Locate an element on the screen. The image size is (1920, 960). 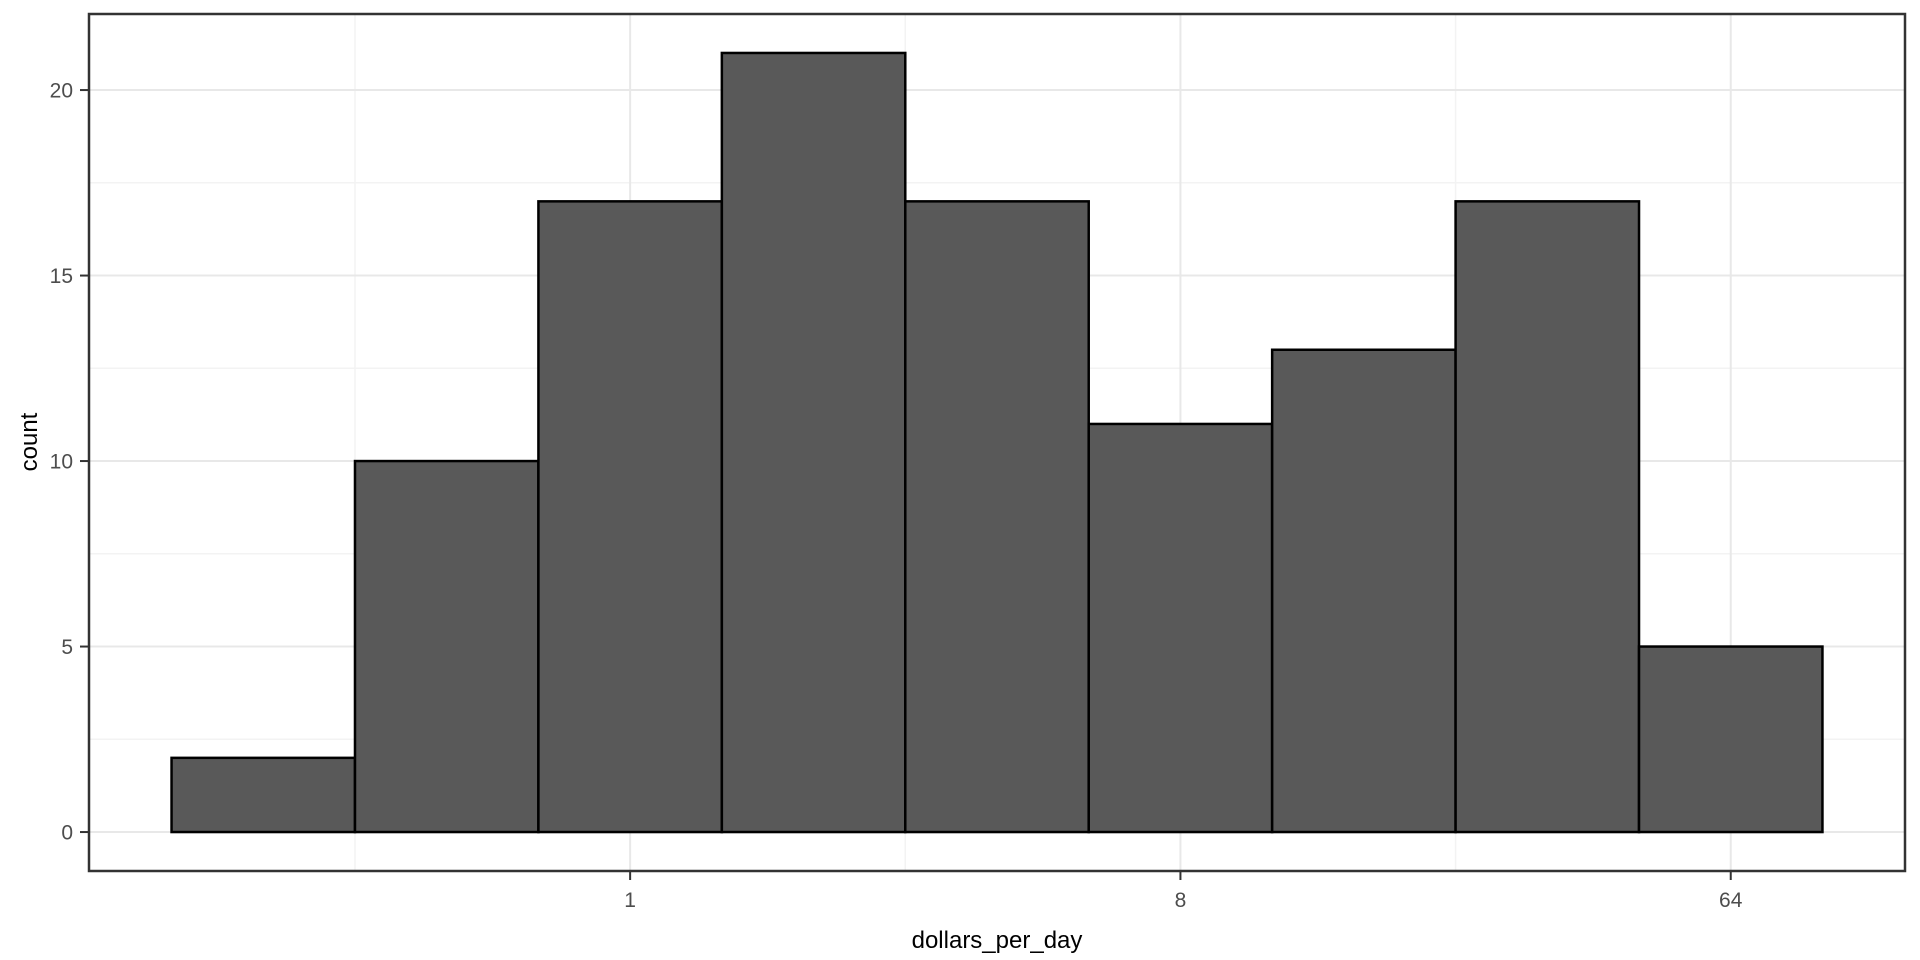
x-tick-label: 64 is located at coordinates (1731, 900).